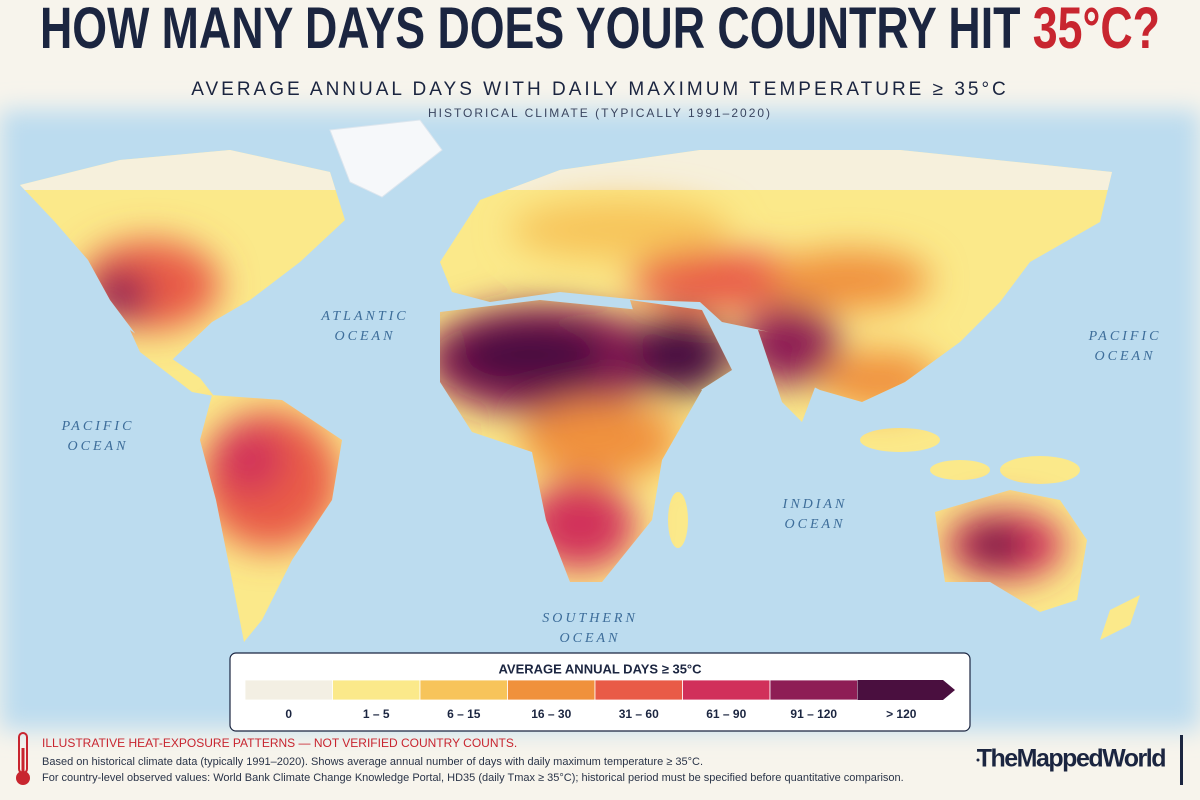 The image size is (1200, 800). Describe the element at coordinates (1181, 760) in the screenshot. I see `brand-bar` at that location.